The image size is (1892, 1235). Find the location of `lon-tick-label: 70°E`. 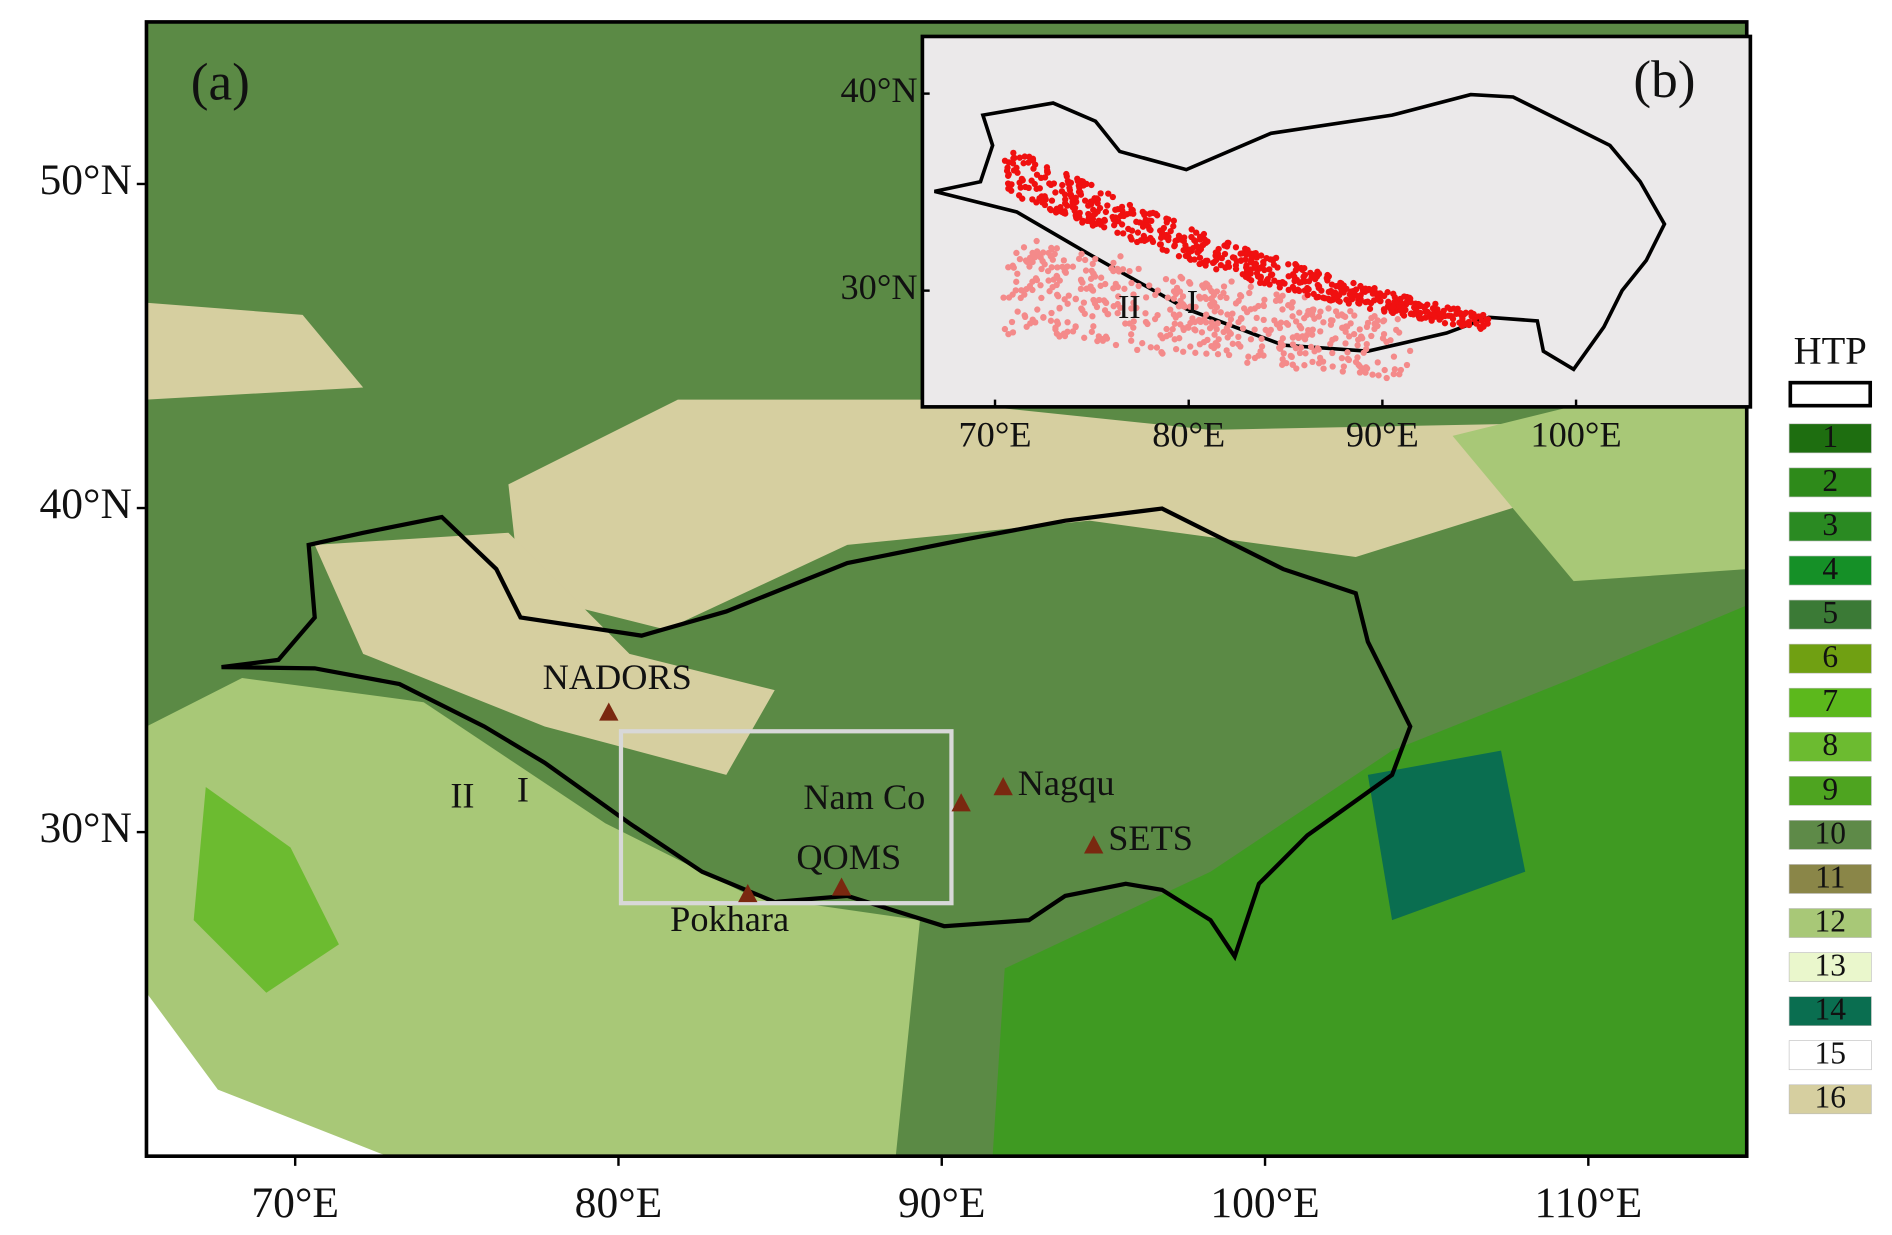

lon-tick-label: 70°E is located at coordinates (995, 435).